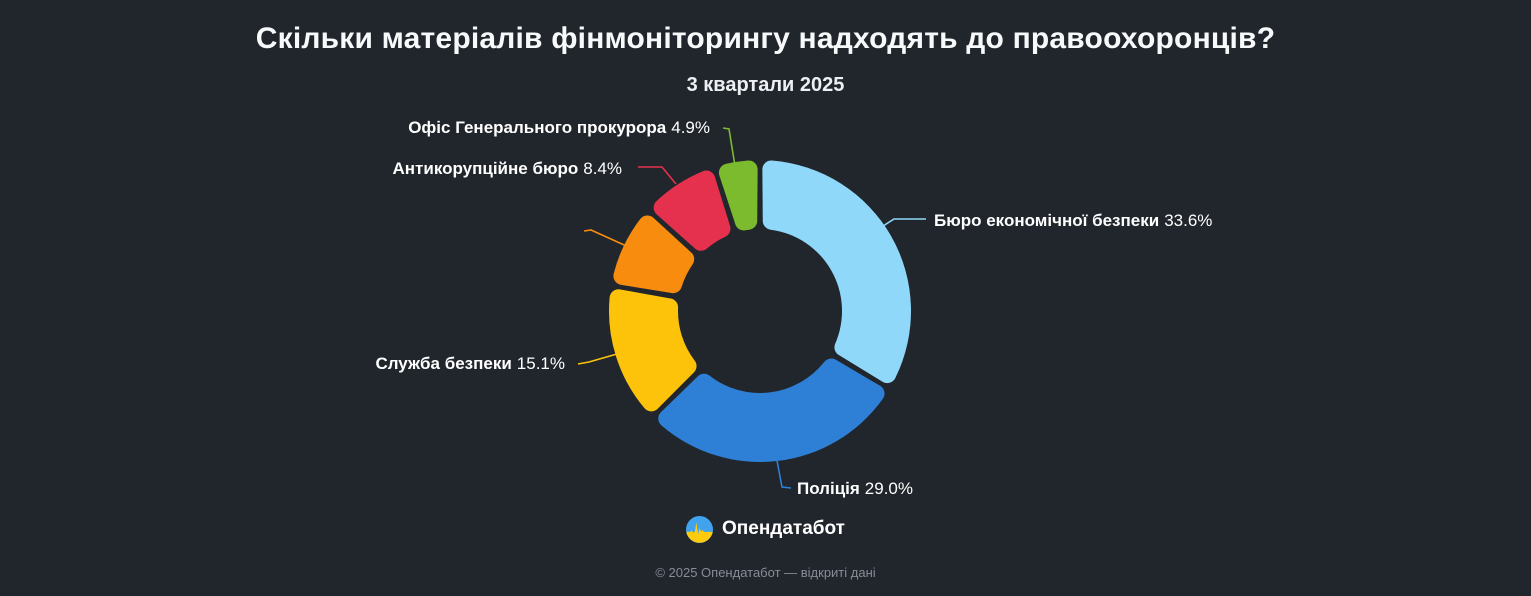  What do you see at coordinates (828, 488) in the screenshot?
I see `segment-name: Поліція` at bounding box center [828, 488].